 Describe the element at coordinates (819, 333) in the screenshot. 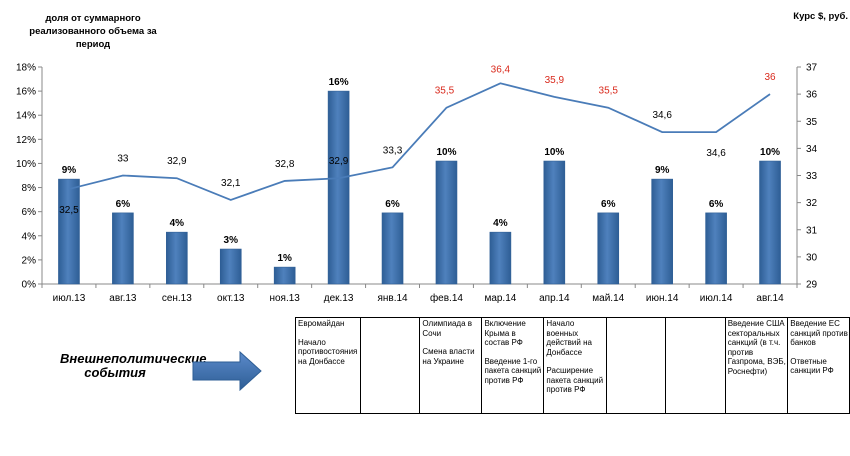

I see `event-text: Введение ЕС санкций против банков` at that location.